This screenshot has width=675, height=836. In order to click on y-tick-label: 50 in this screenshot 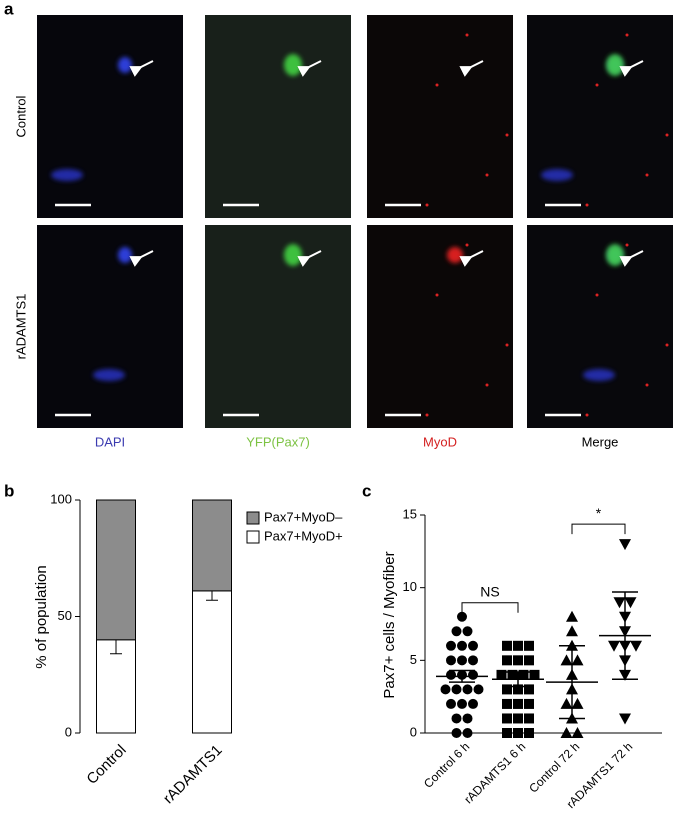, I will do `click(65, 615)`.